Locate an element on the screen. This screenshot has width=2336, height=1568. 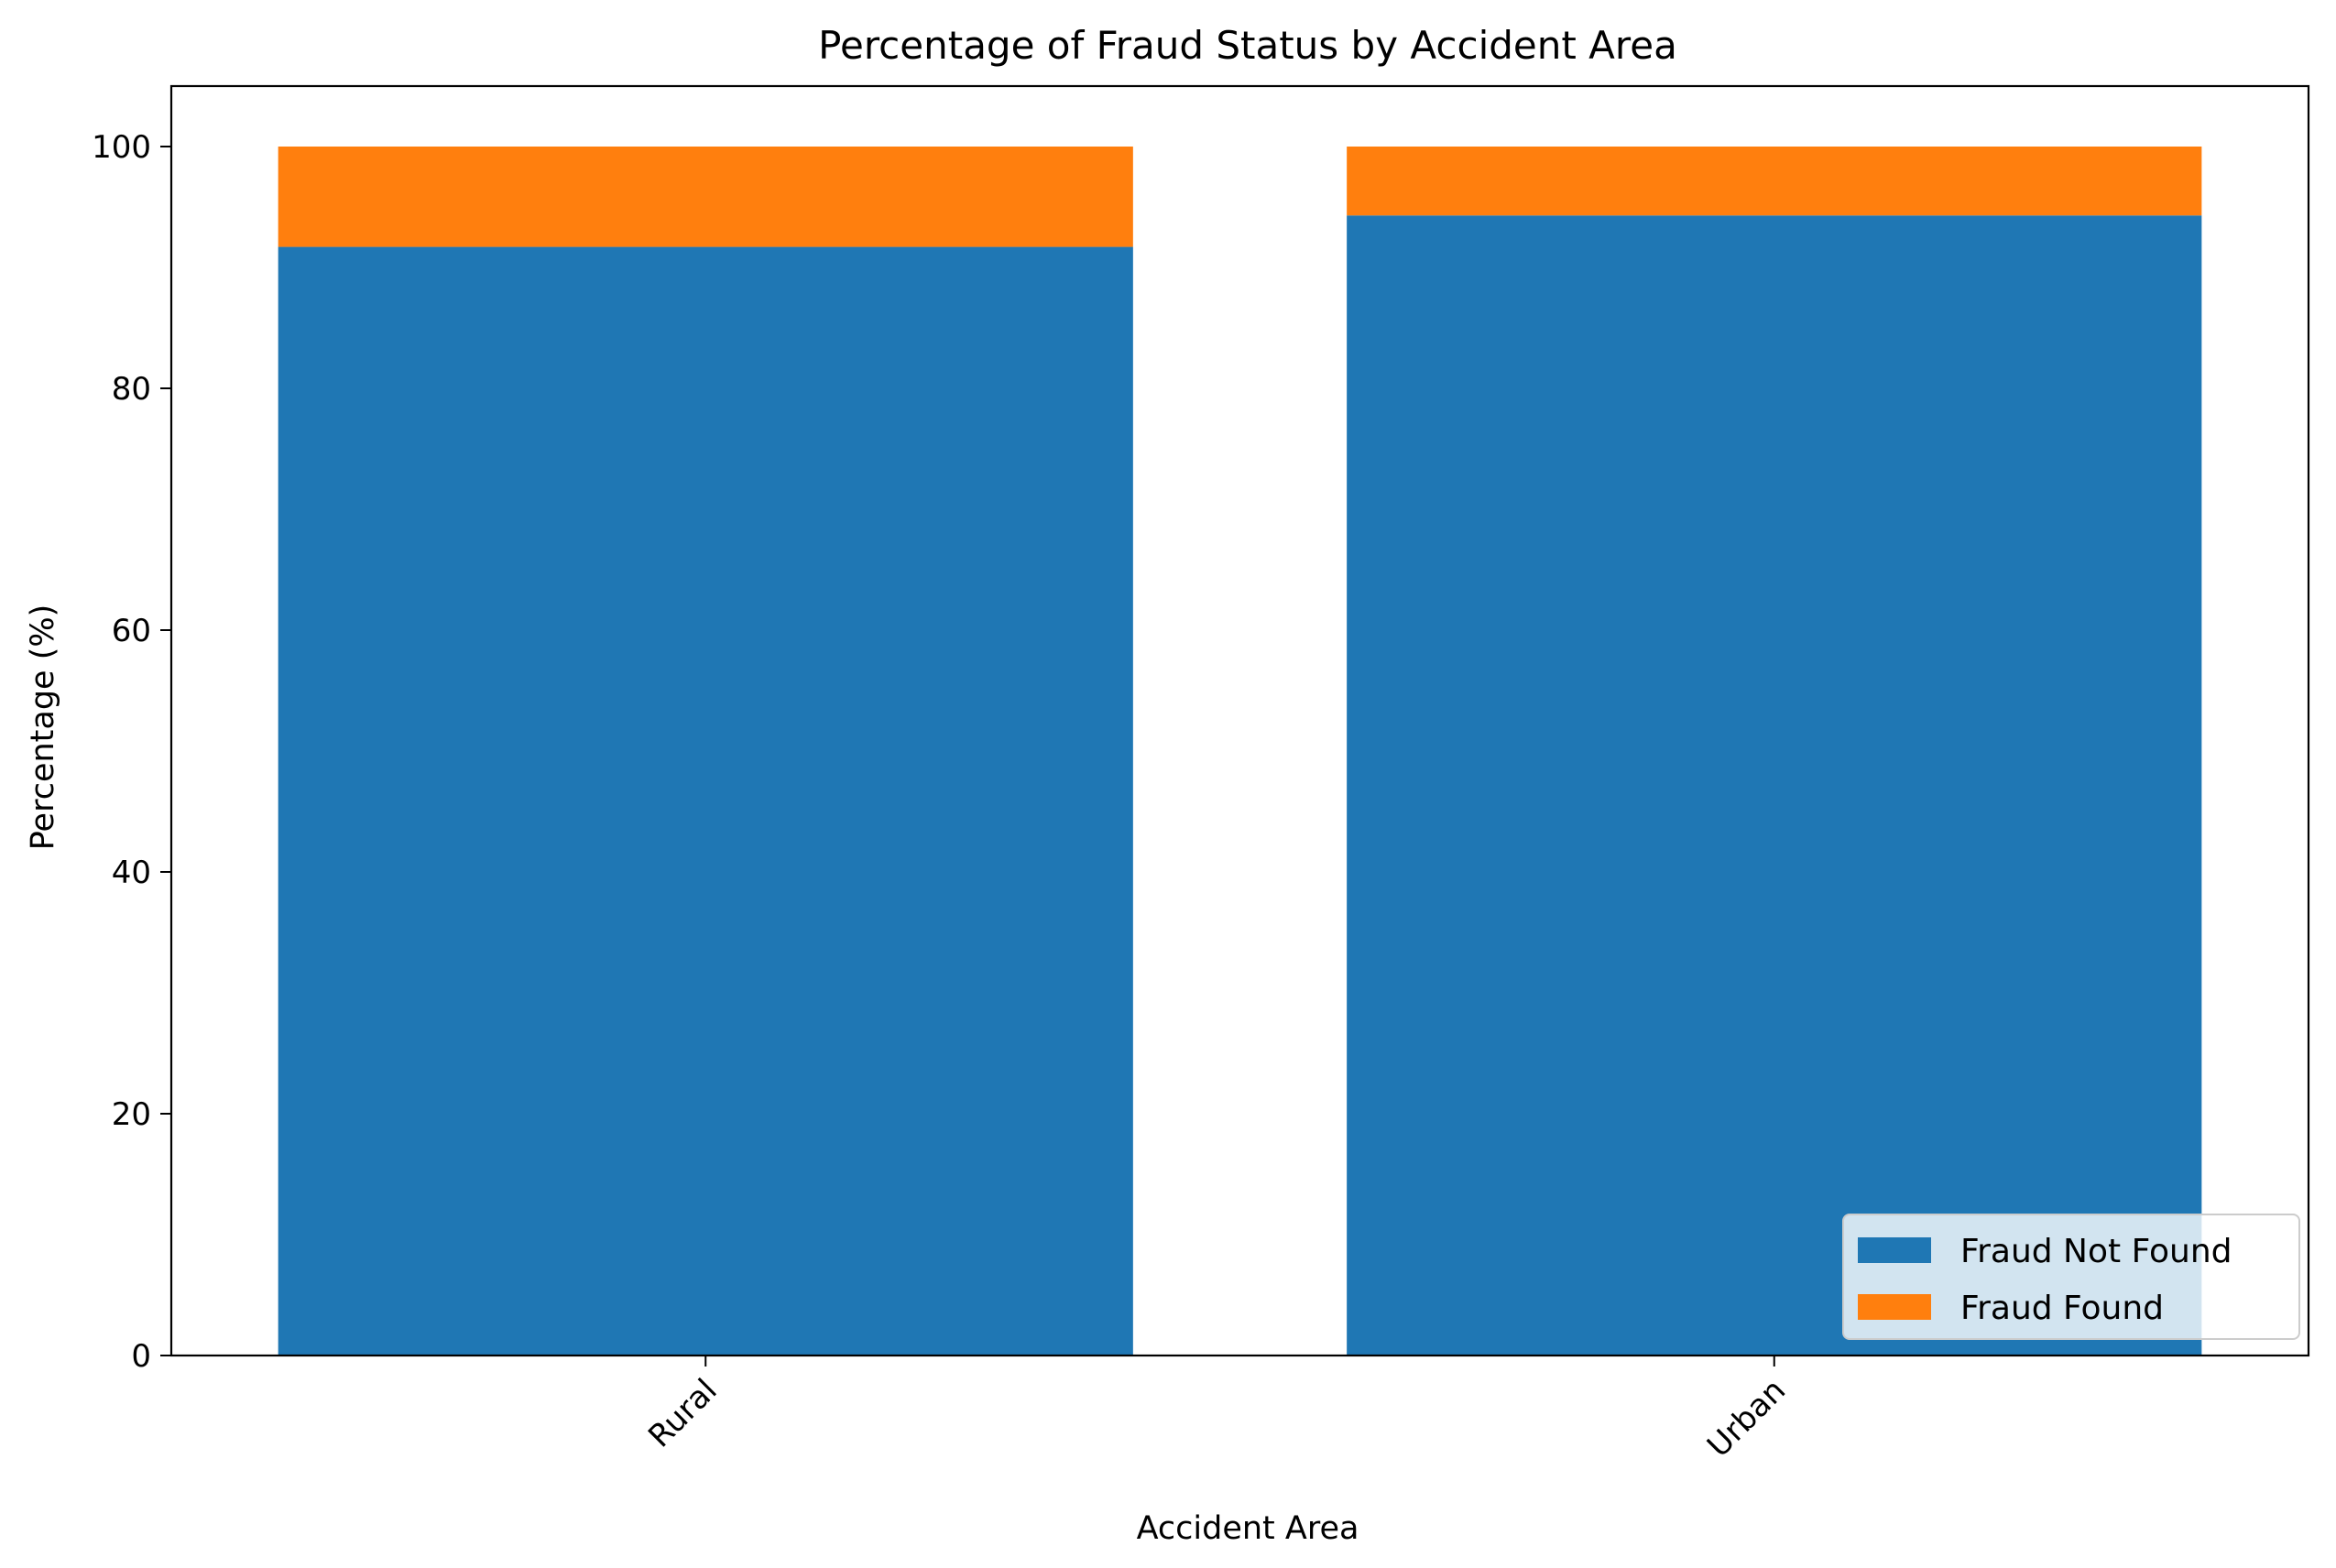
y-tick-label: 100 is located at coordinates (122, 147).